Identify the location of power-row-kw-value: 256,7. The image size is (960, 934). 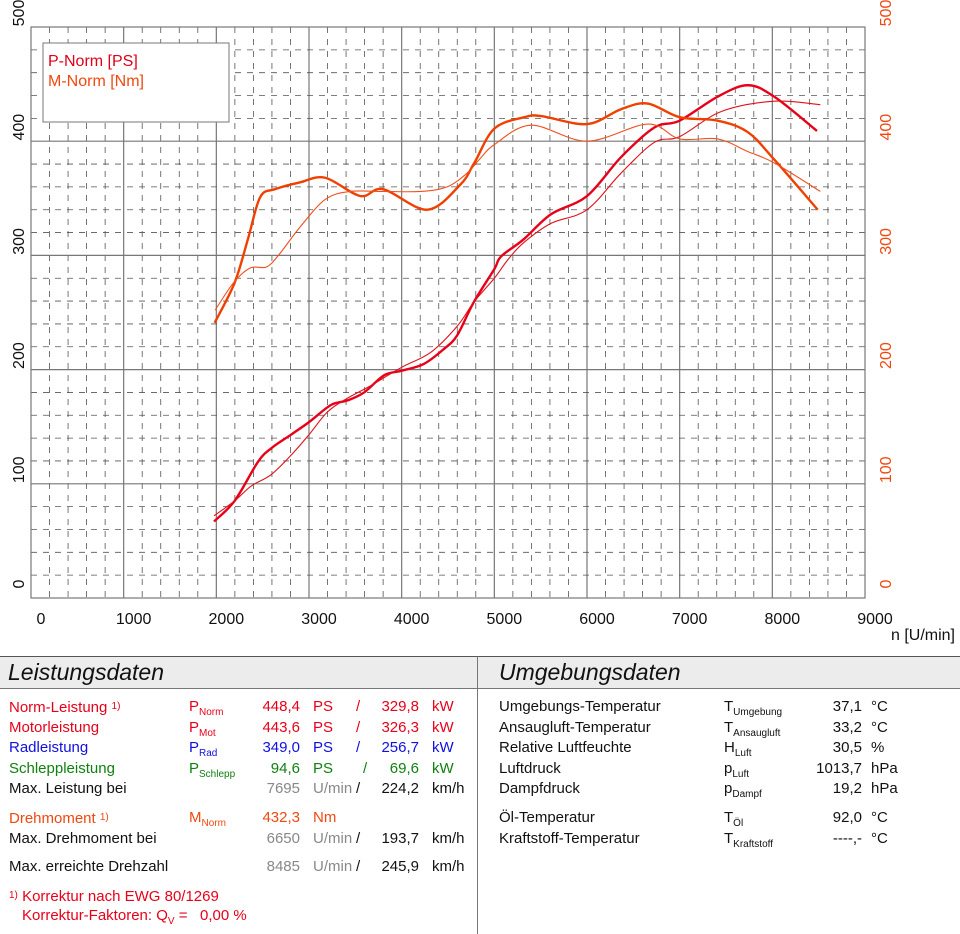
(400, 747).